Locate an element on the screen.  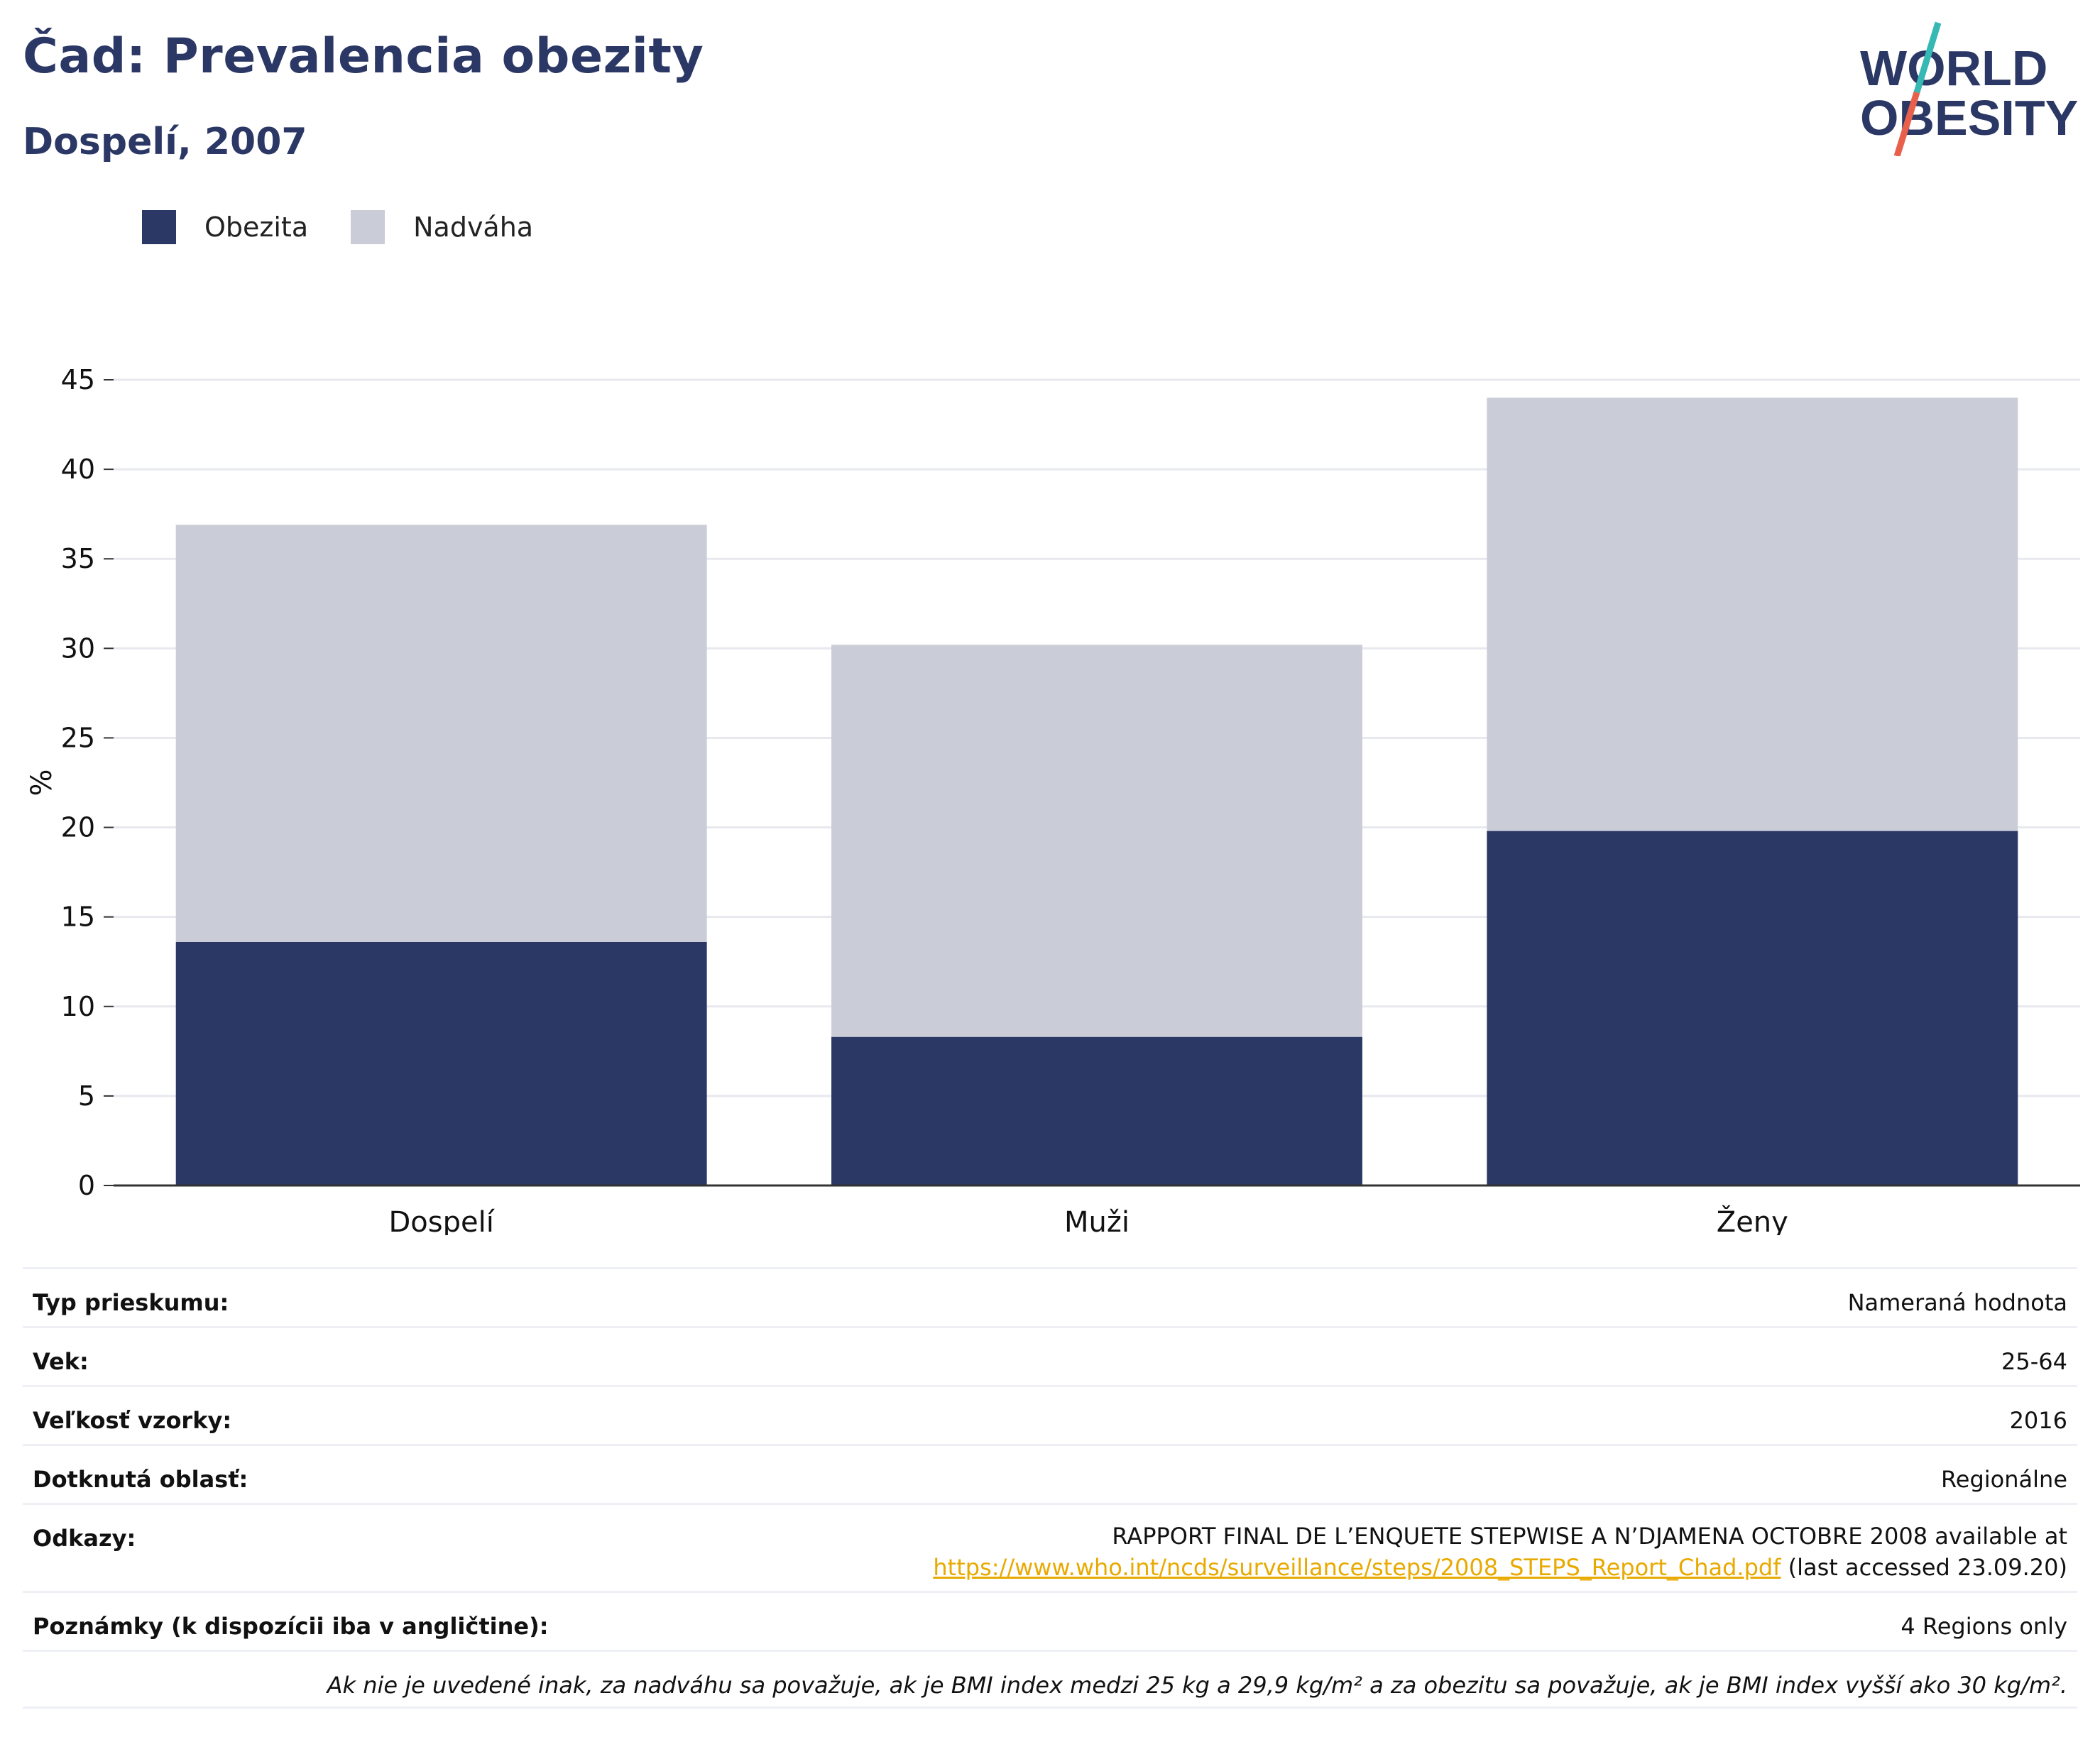
info-value: Regionálne is located at coordinates (2003, 1479).